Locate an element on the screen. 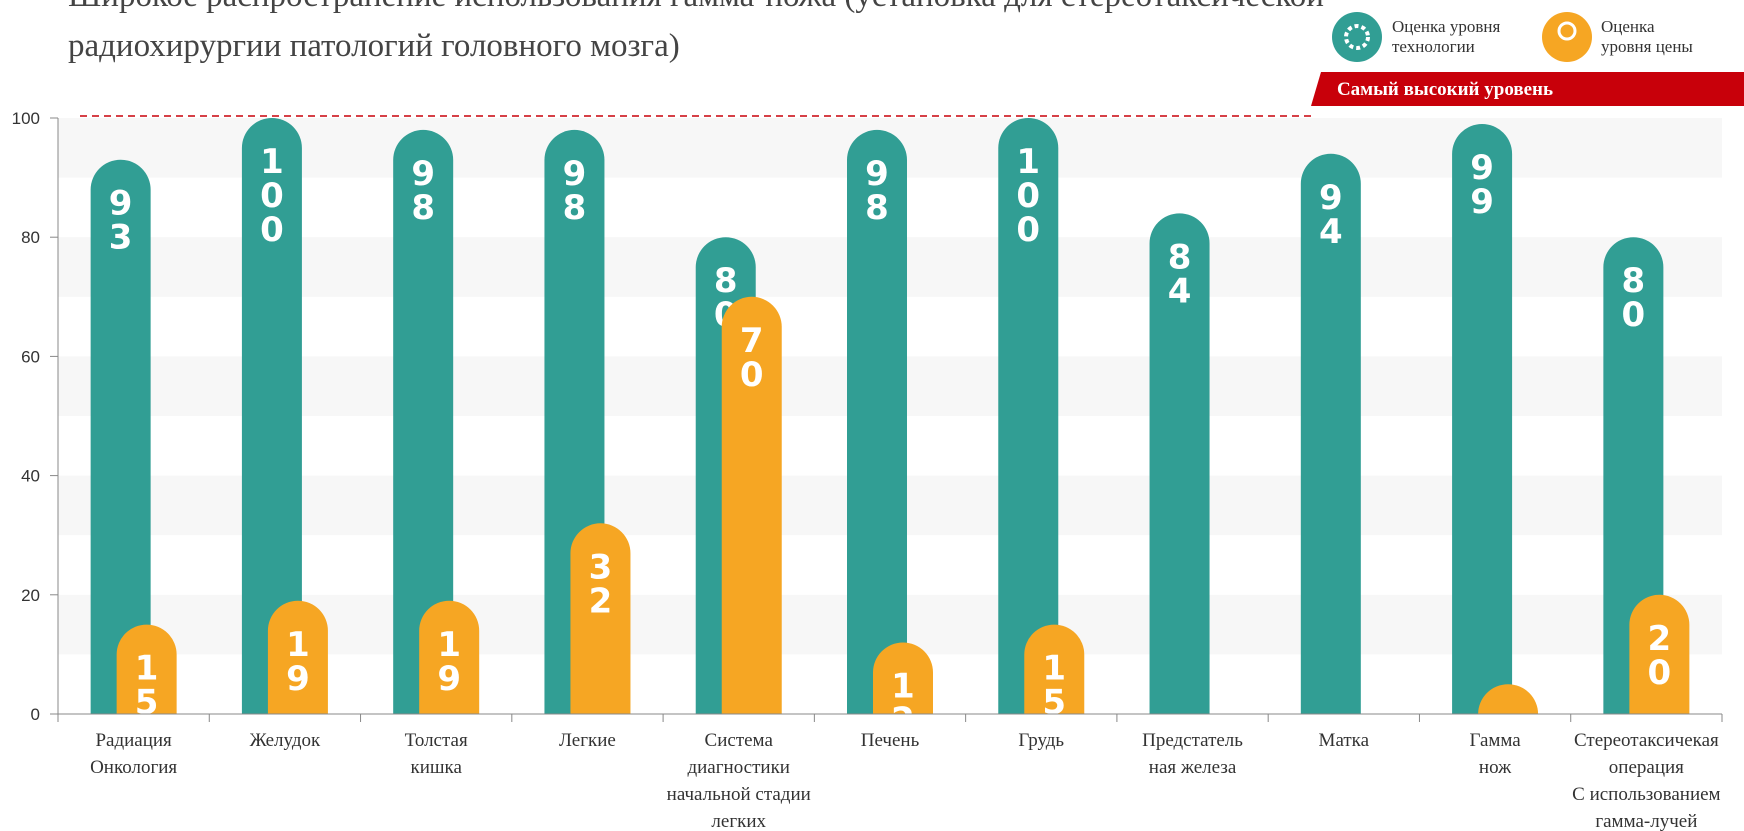  banner-text: Самый высокий уровень среди стран is located at coordinates (1445, 93).